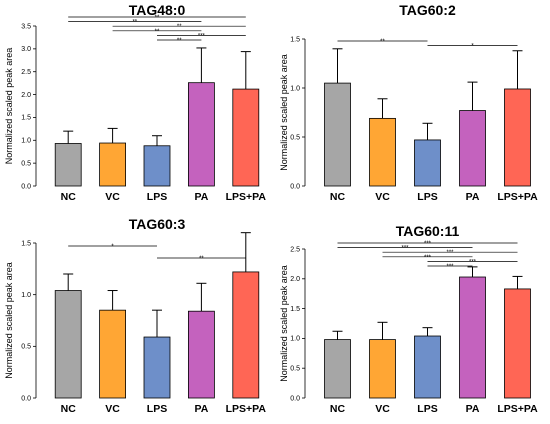 The width and height of the screenshot is (550, 424). Describe the element at coordinates (157, 224) in the screenshot. I see `panel-title: TAG60:3` at that location.